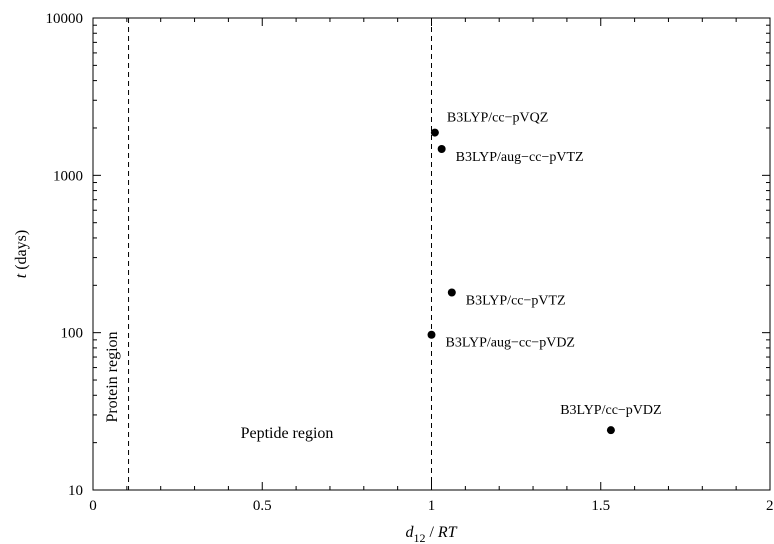 Image resolution: width=774 pixels, height=544 pixels. Describe the element at coordinates (262, 506) in the screenshot. I see `x-tick-label: 0.5` at that location.